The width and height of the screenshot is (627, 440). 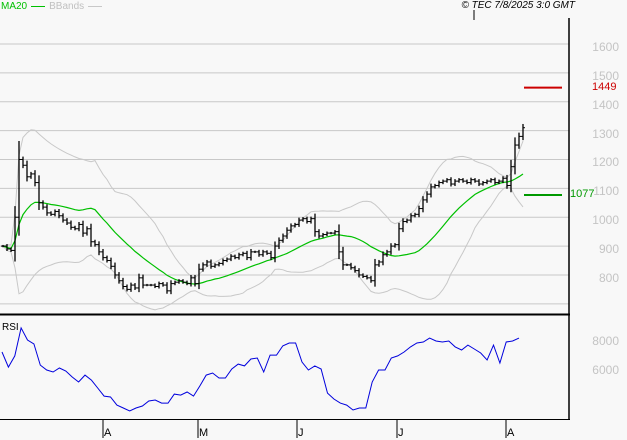 I want to click on rsi-axis-label: 8000, so click(x=605, y=341).